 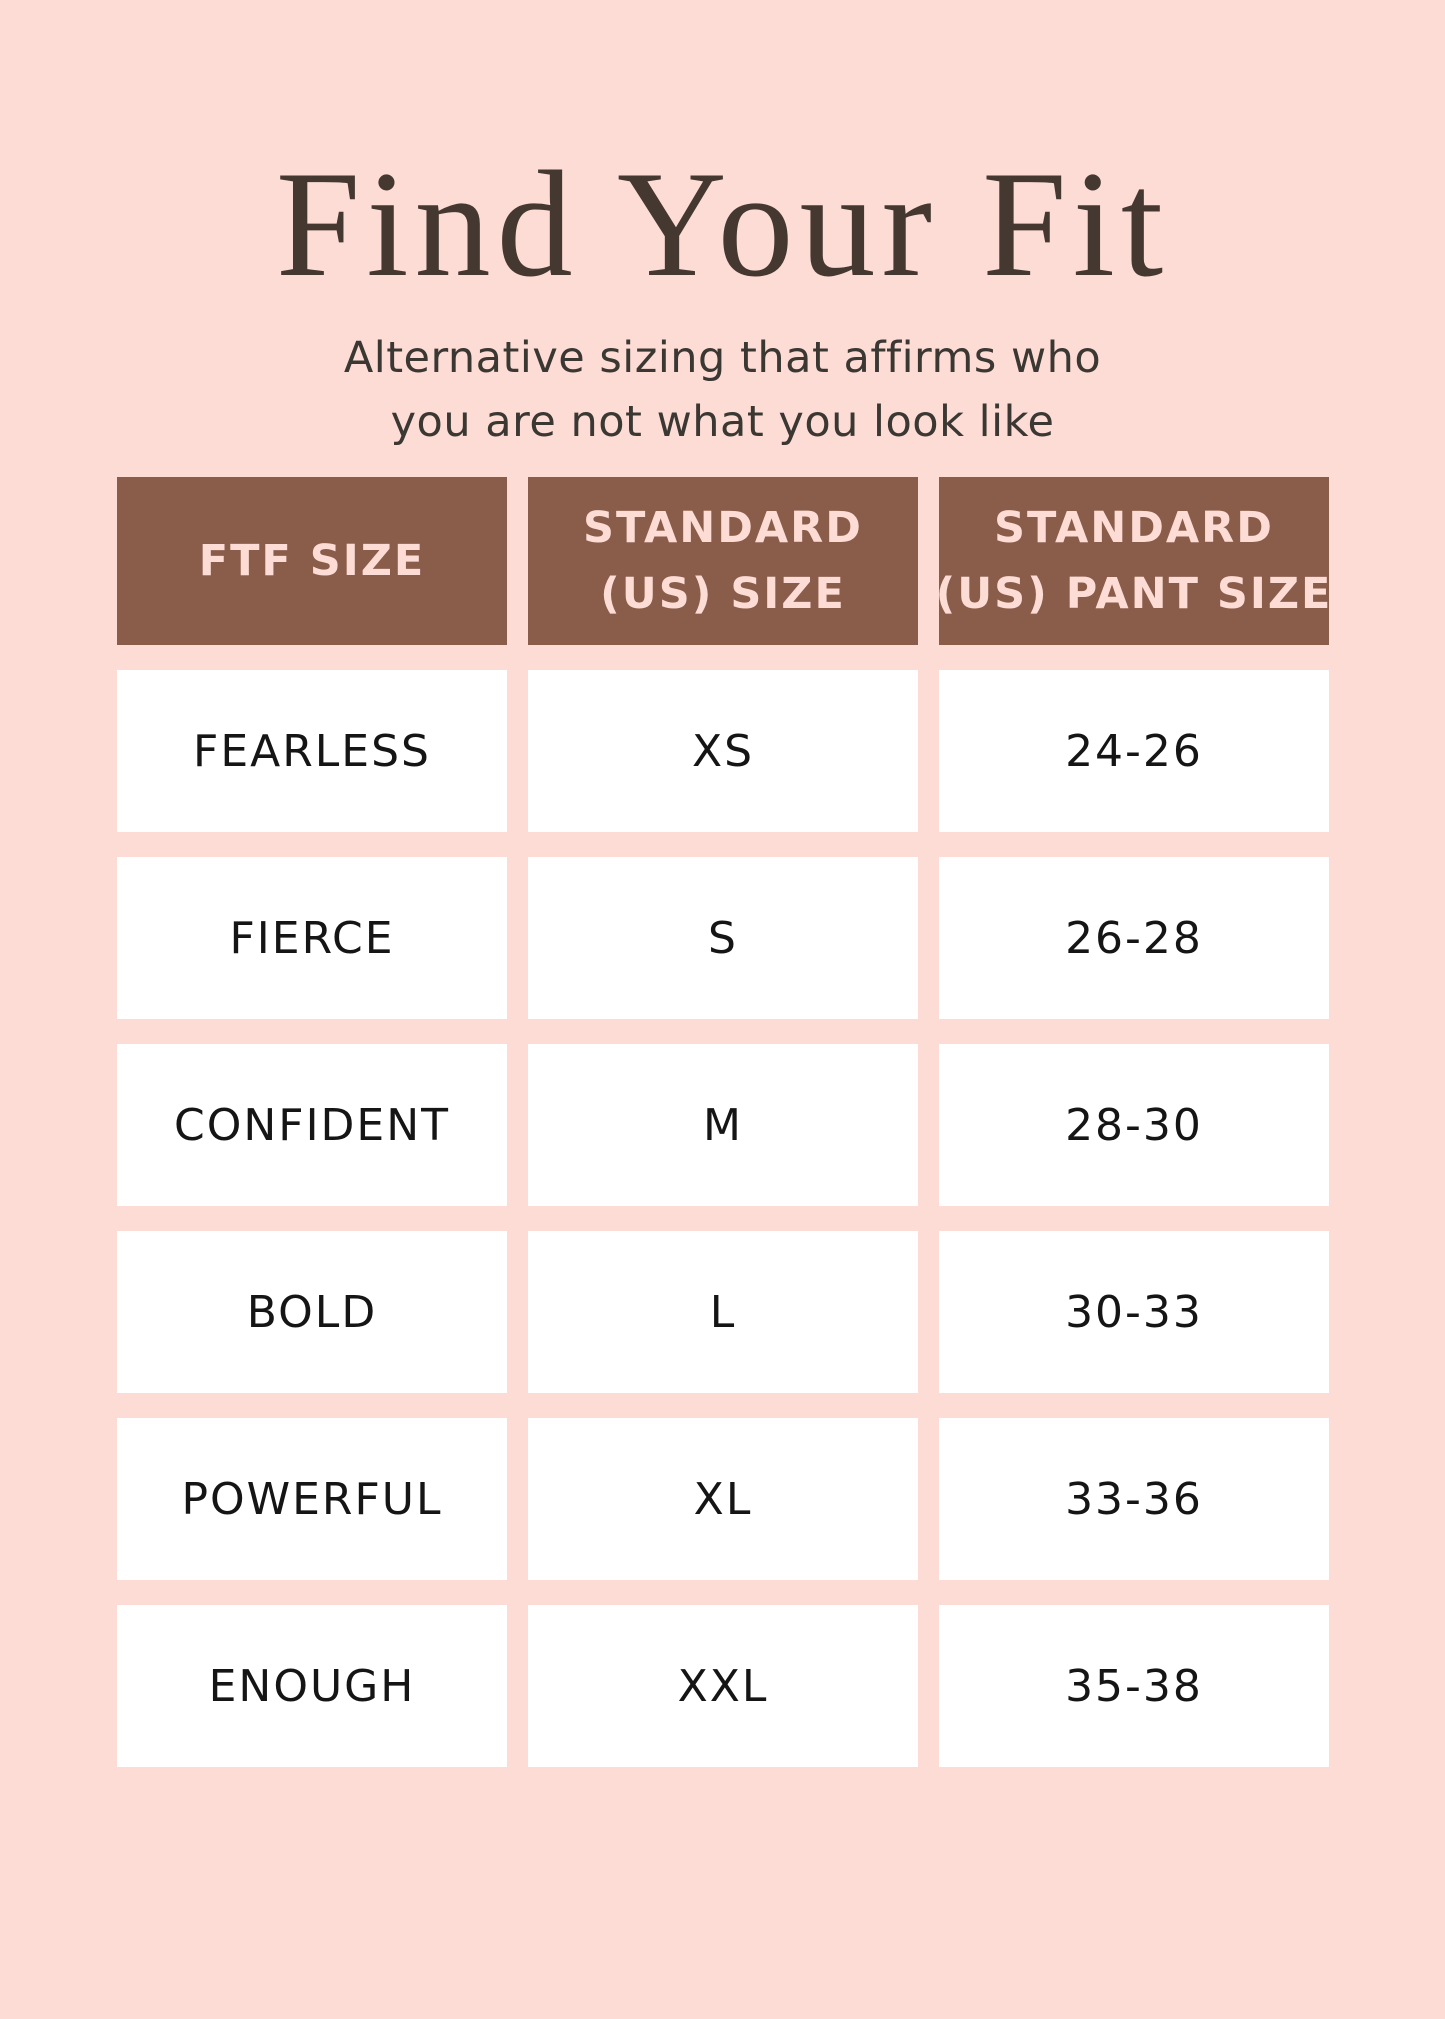 What do you see at coordinates (312, 1125) in the screenshot?
I see `ftf-size-cell: CONFIDENT` at bounding box center [312, 1125].